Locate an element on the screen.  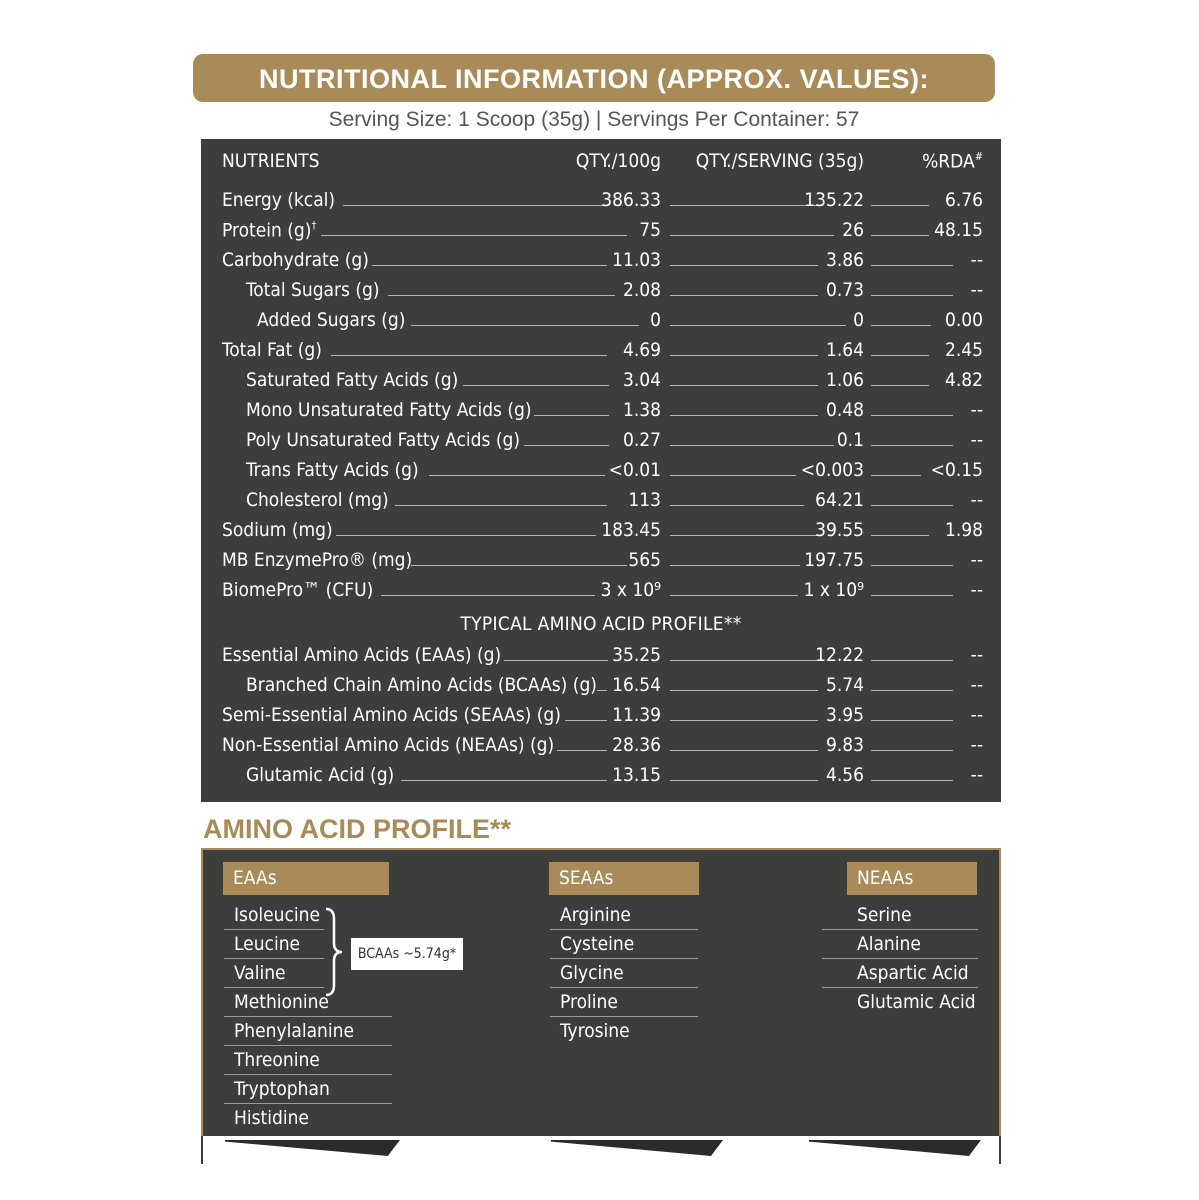
qty-100g: 1.38 is located at coordinates (641, 410).